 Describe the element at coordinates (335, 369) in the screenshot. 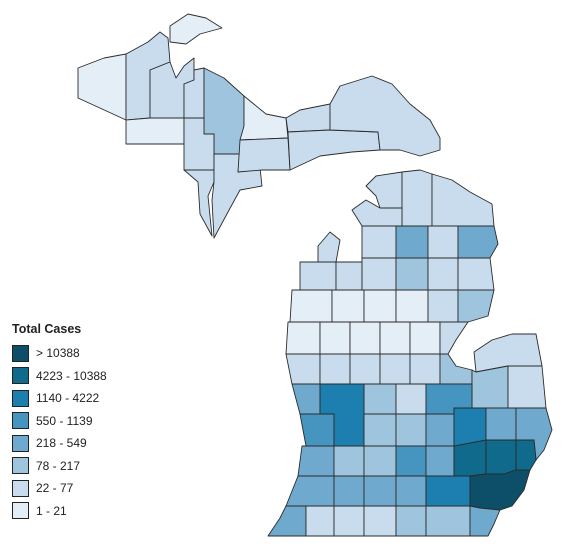

I see `county-newaygo` at that location.